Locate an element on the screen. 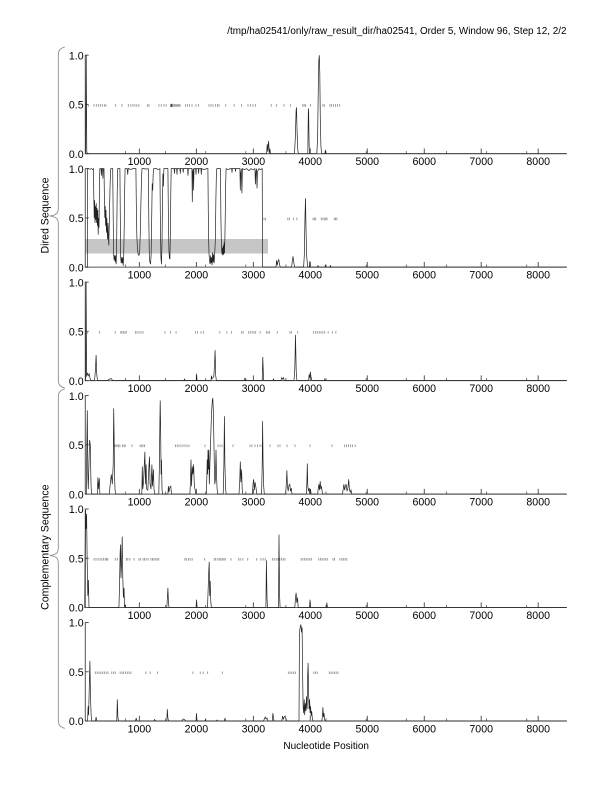  svg-text: Dired Sequence is located at coordinates (46, 215).